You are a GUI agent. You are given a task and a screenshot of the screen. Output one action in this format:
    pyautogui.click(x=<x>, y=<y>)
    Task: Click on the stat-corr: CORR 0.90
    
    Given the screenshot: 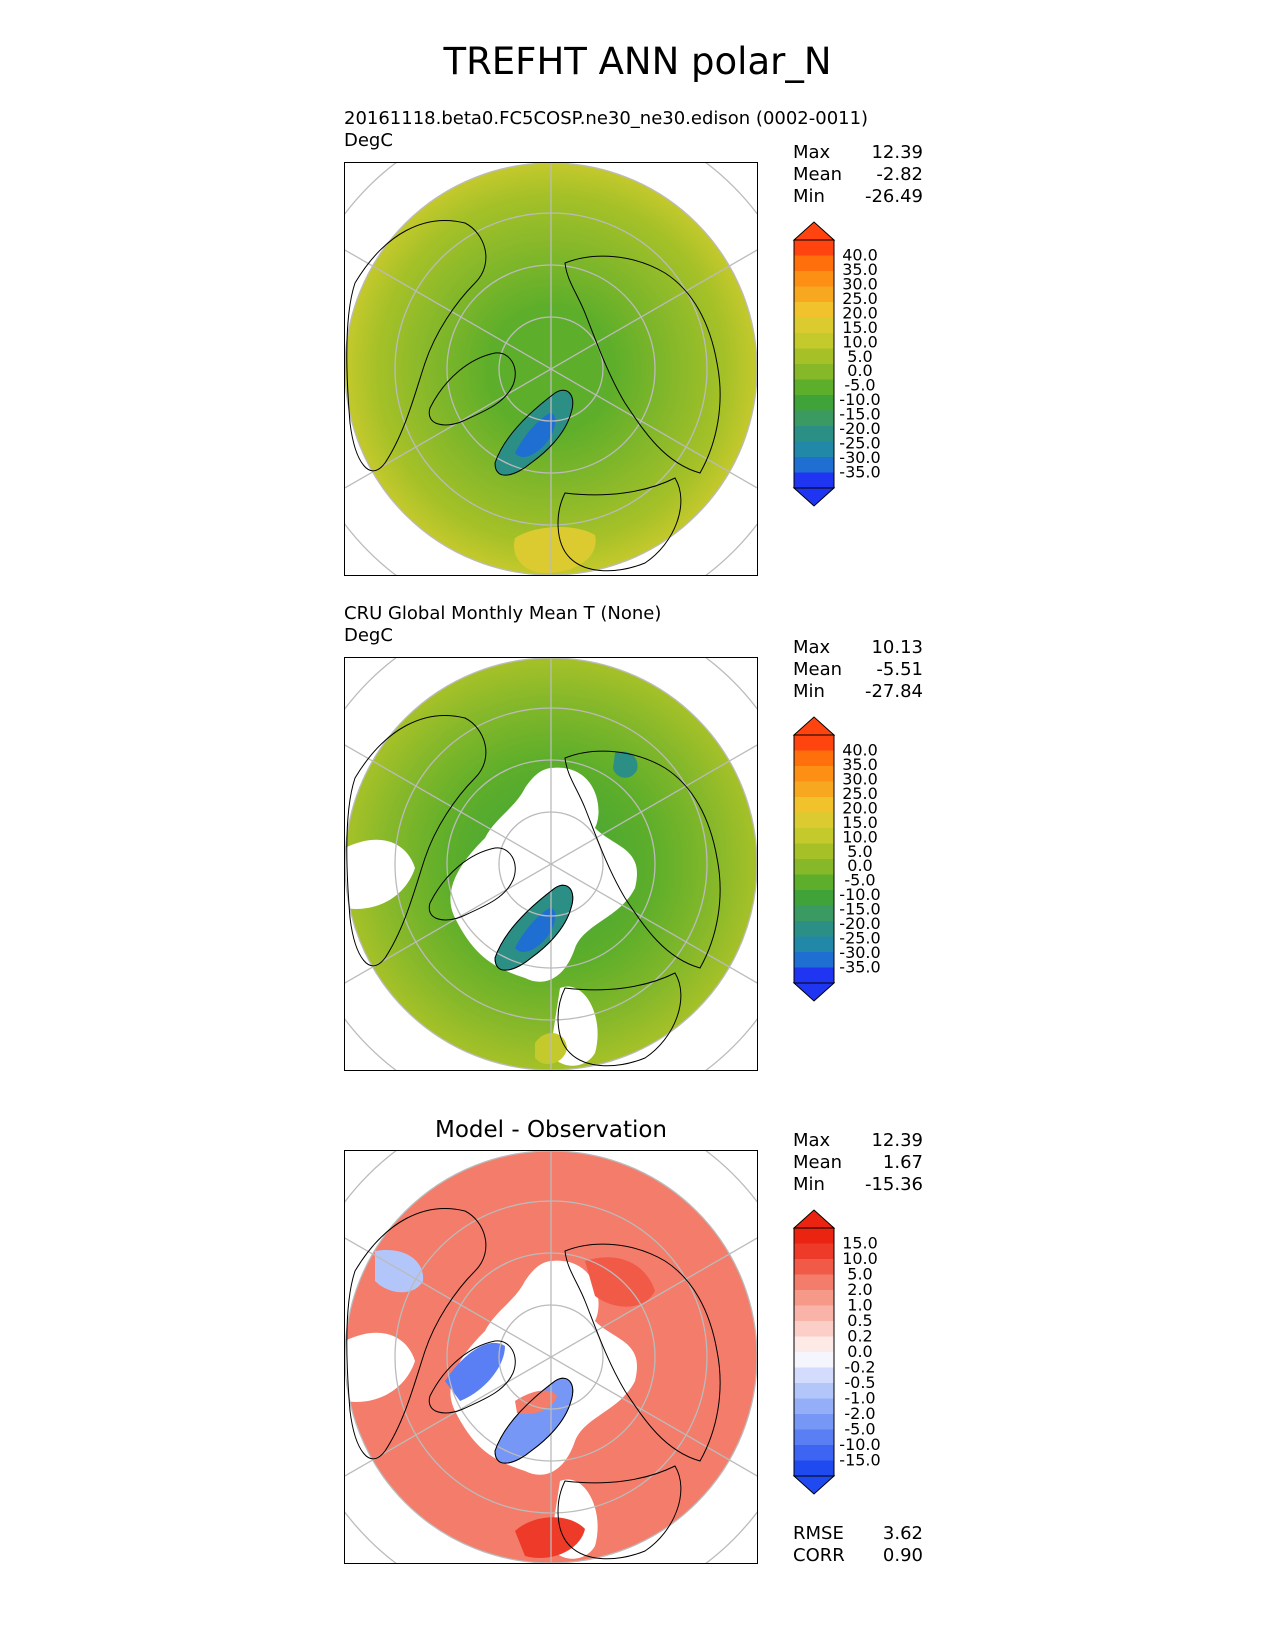 What is the action you would take?
    pyautogui.click(x=858, y=1555)
    